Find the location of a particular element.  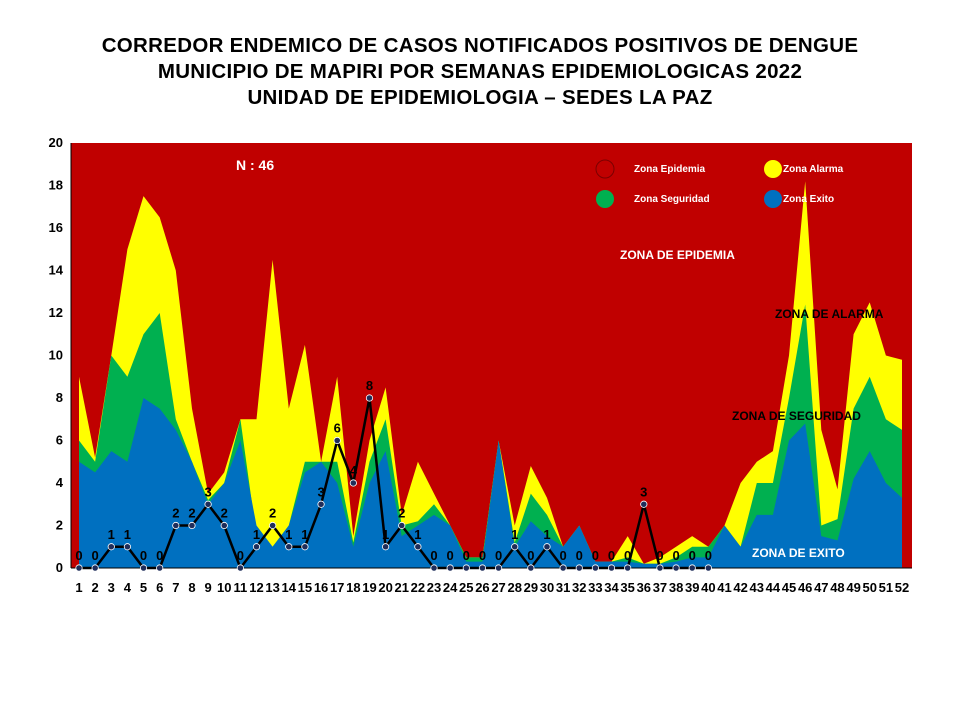

x-tick-label: 38 is located at coordinates (676, 587).